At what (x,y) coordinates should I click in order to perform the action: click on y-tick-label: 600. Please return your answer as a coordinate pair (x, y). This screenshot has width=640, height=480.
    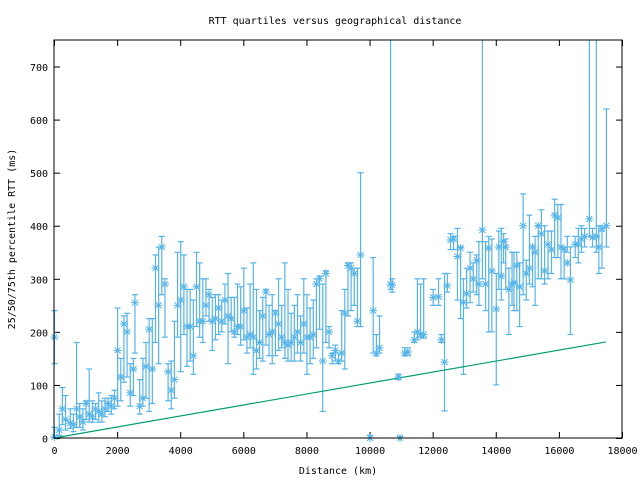
    Looking at the image, I should click on (39, 121).